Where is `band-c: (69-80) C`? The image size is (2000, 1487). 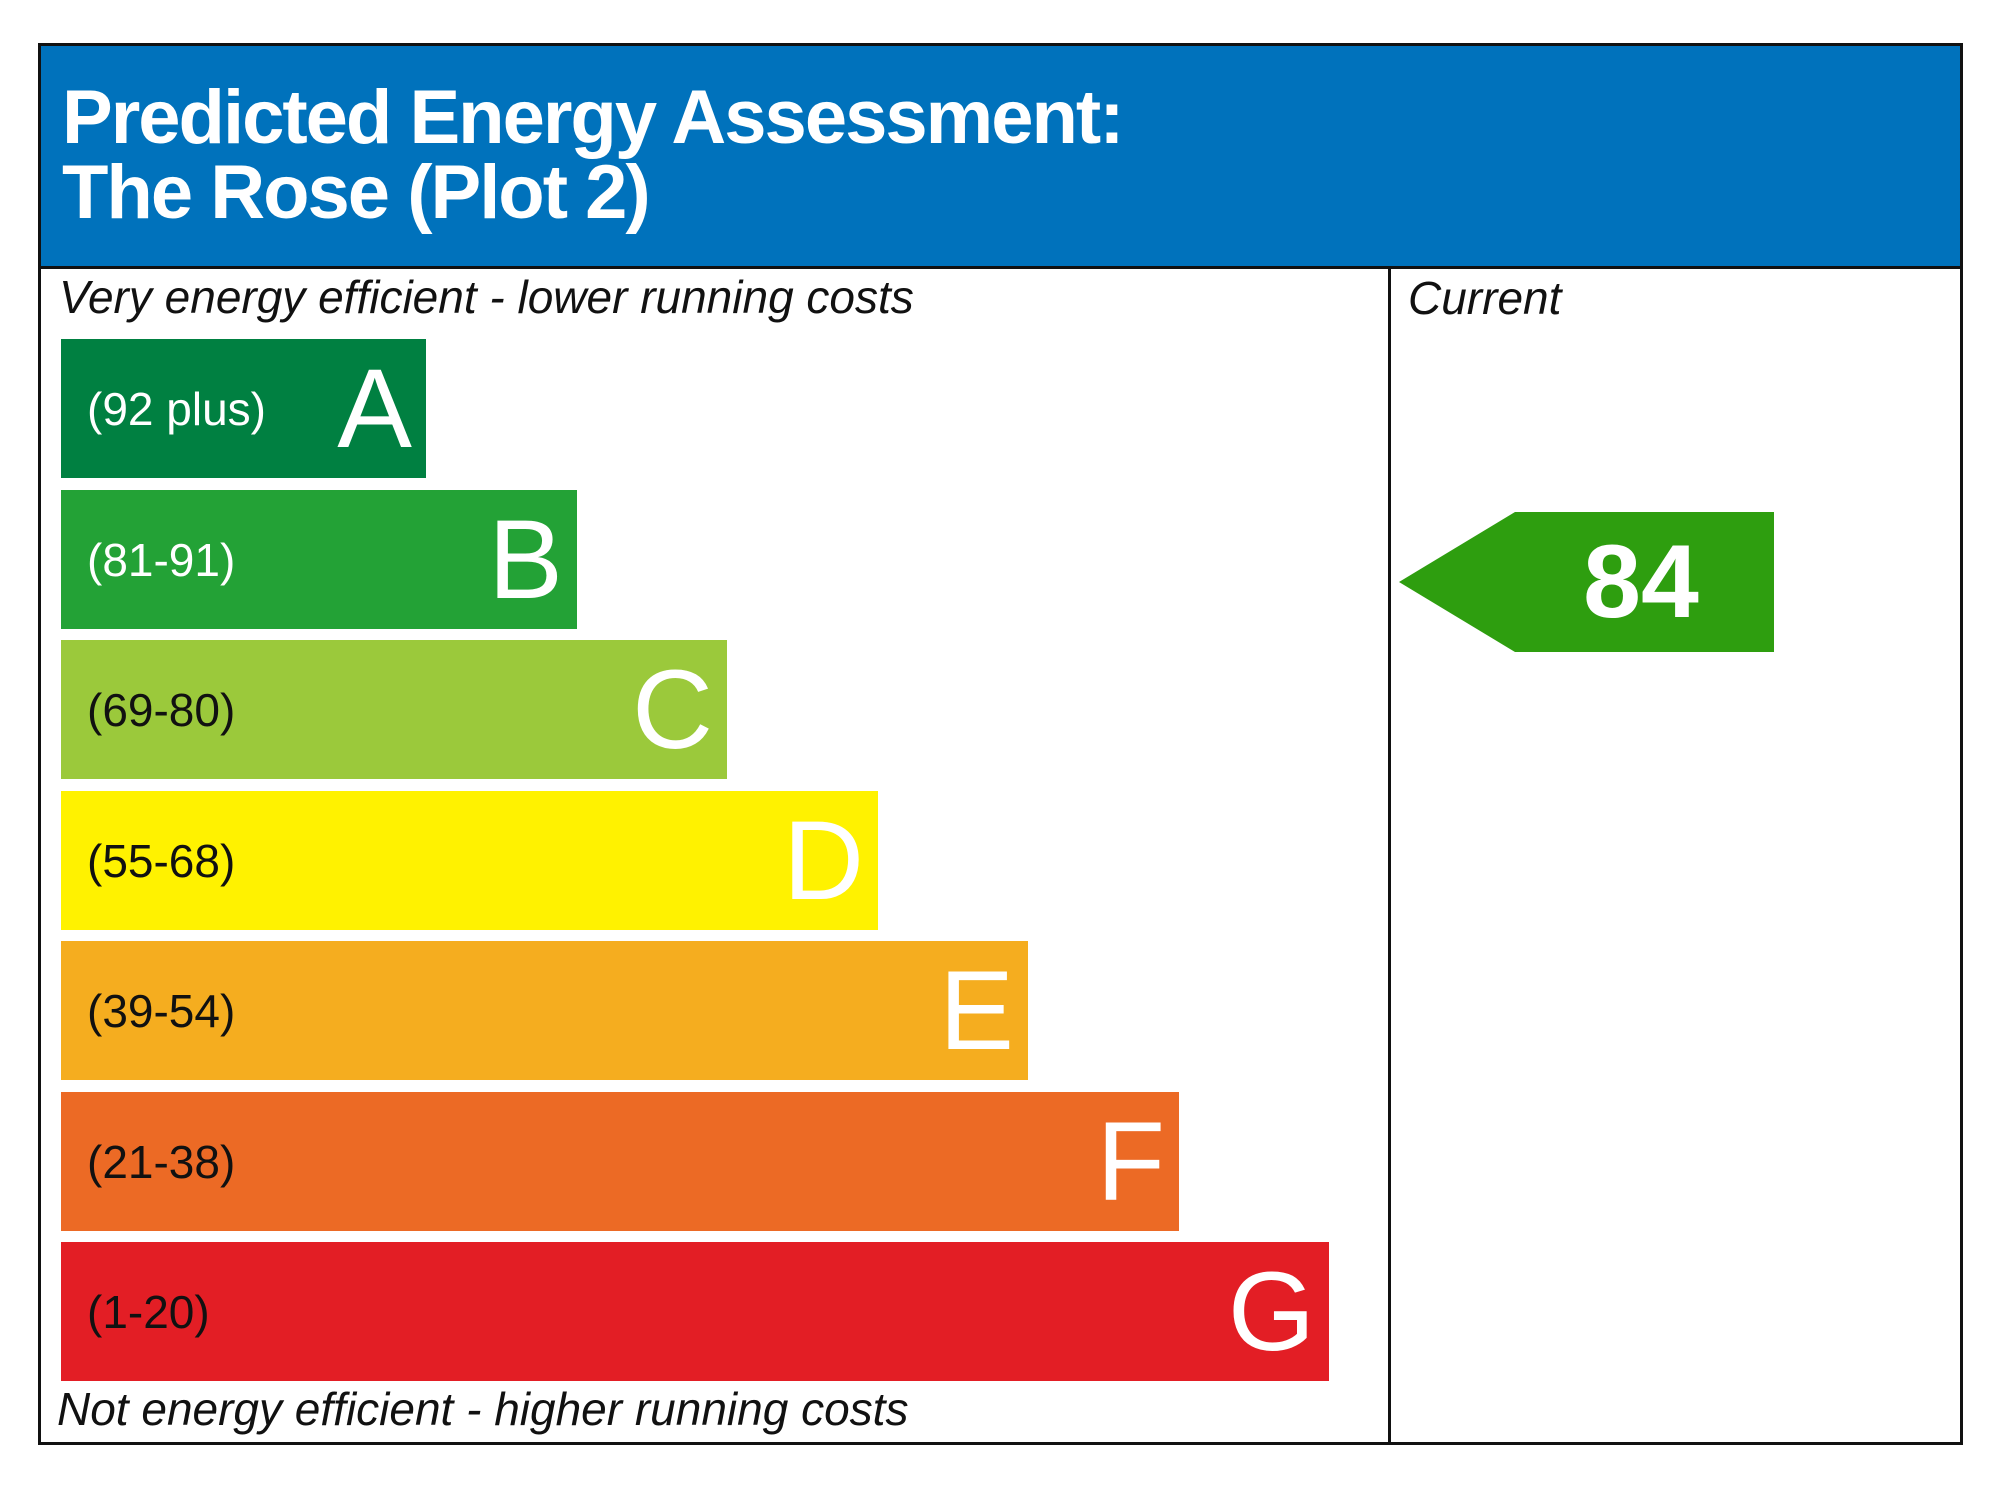
band-c: (69-80) C is located at coordinates (394, 709).